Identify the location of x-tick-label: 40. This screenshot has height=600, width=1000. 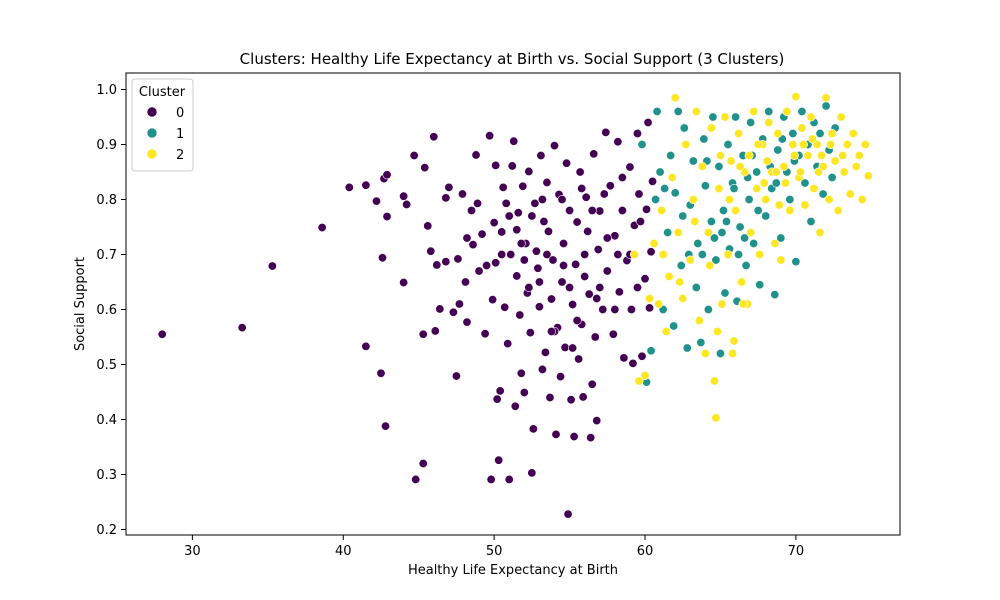
(343, 551).